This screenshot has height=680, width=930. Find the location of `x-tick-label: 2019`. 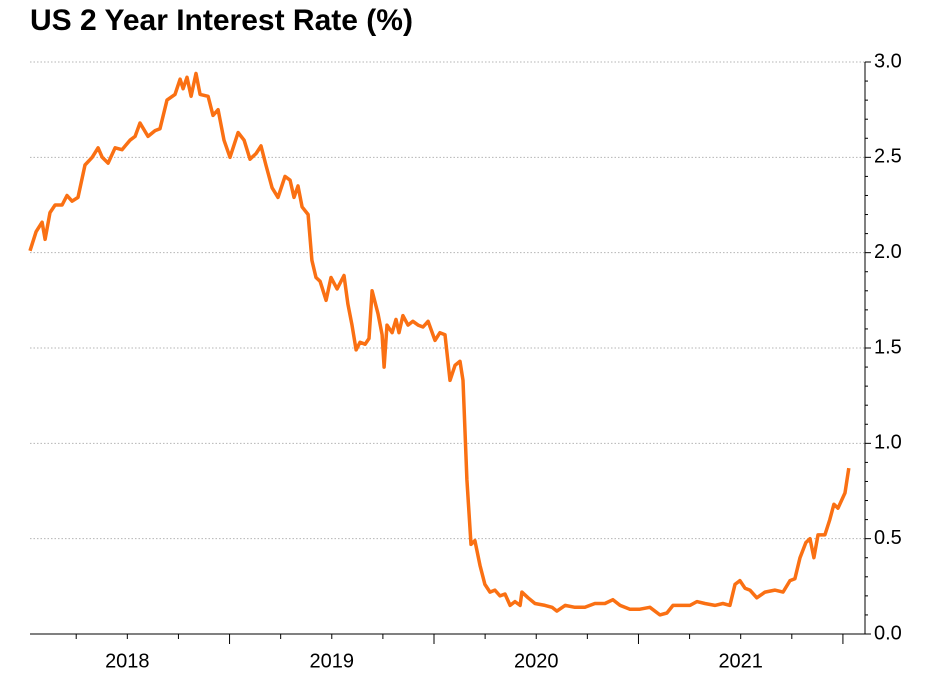

x-tick-label: 2019 is located at coordinates (332, 661).